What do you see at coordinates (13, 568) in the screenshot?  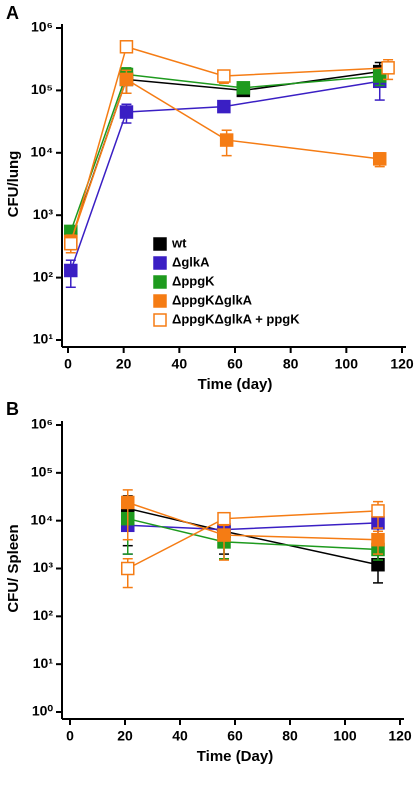 I see `y-axis-label: CFU/ Spleen` at bounding box center [13, 568].